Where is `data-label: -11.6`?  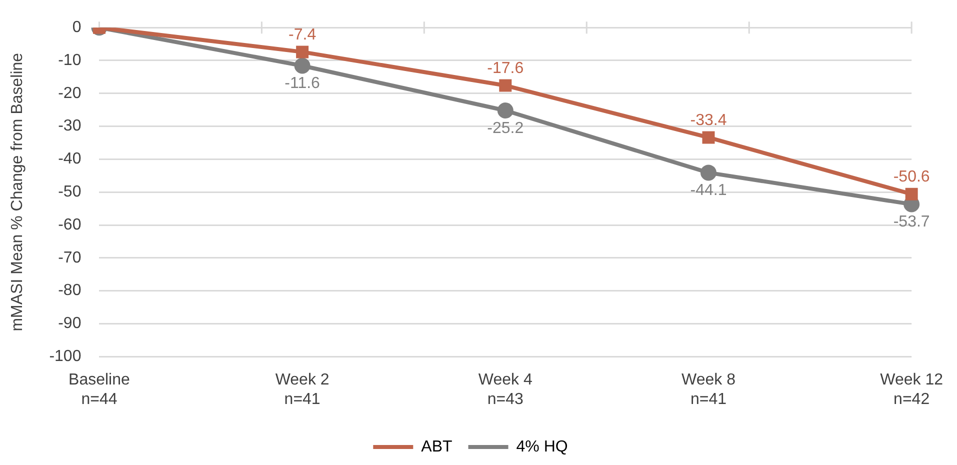
data-label: -11.6 is located at coordinates (302, 83).